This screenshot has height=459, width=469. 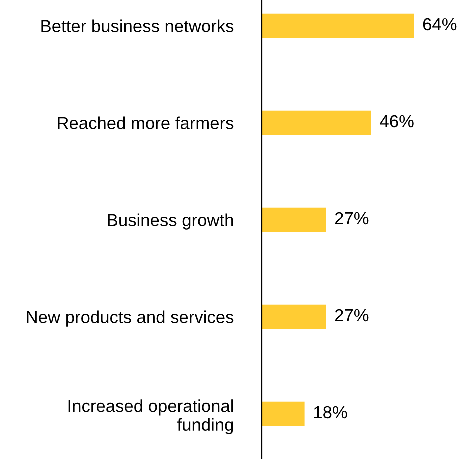 What do you see at coordinates (138, 26) in the screenshot?
I see `y-tick-label: Better business networks` at bounding box center [138, 26].